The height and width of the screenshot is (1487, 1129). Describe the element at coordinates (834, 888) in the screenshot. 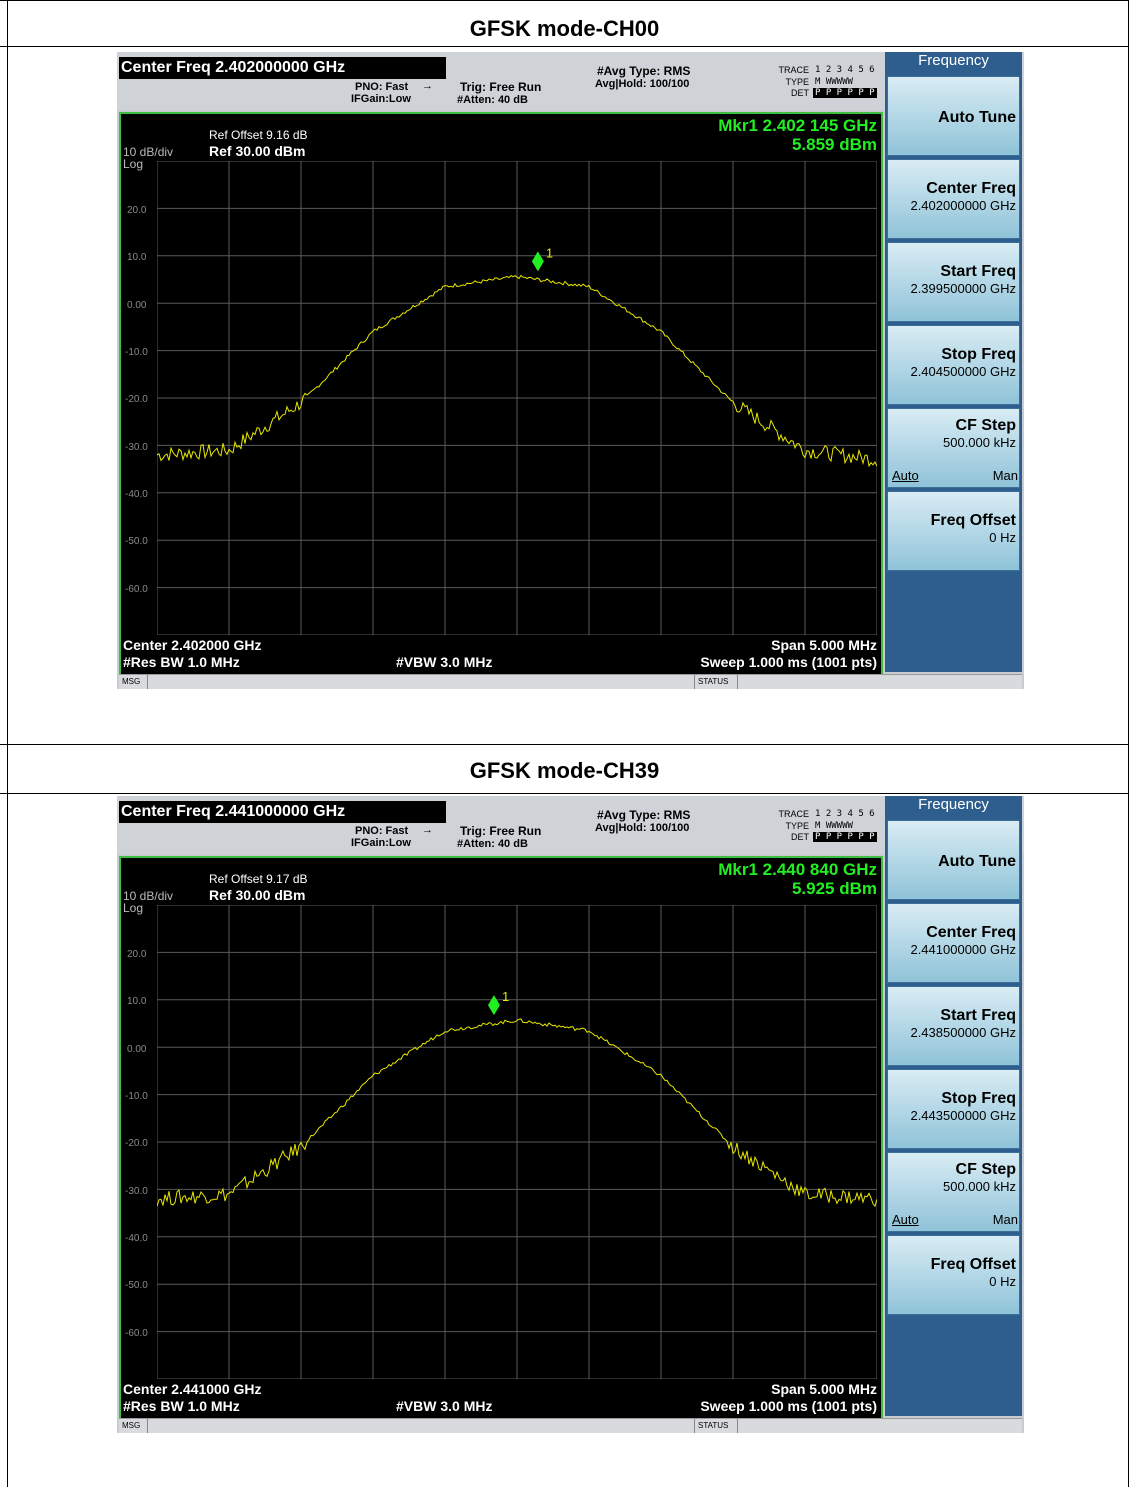

I see `marker-level: 5.925 dBm` at that location.